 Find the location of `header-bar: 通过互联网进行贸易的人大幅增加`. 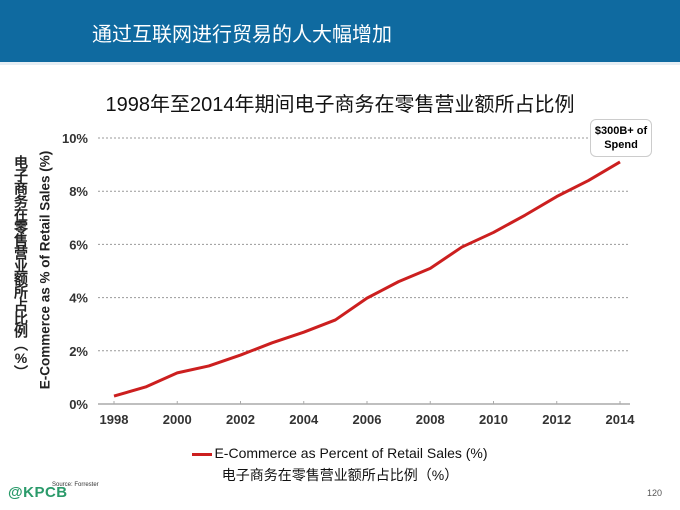

header-bar: 通过互联网进行贸易的人大幅增加 is located at coordinates (340, 32).